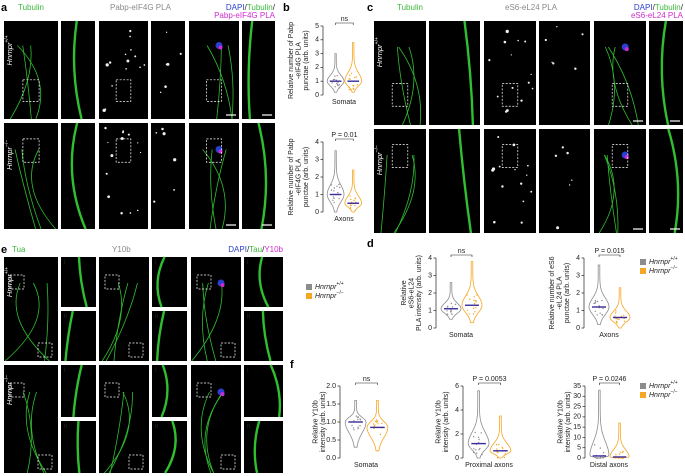  I want to click on x-label: Axons, so click(344, 219).